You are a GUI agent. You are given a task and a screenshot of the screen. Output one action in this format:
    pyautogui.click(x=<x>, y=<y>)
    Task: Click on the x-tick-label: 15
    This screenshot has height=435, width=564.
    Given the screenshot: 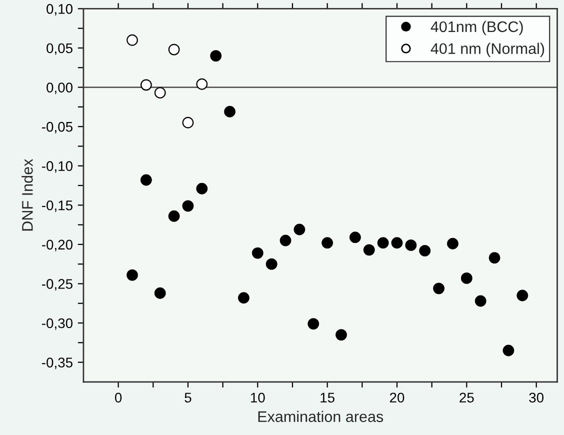 What is the action you would take?
    pyautogui.click(x=327, y=397)
    